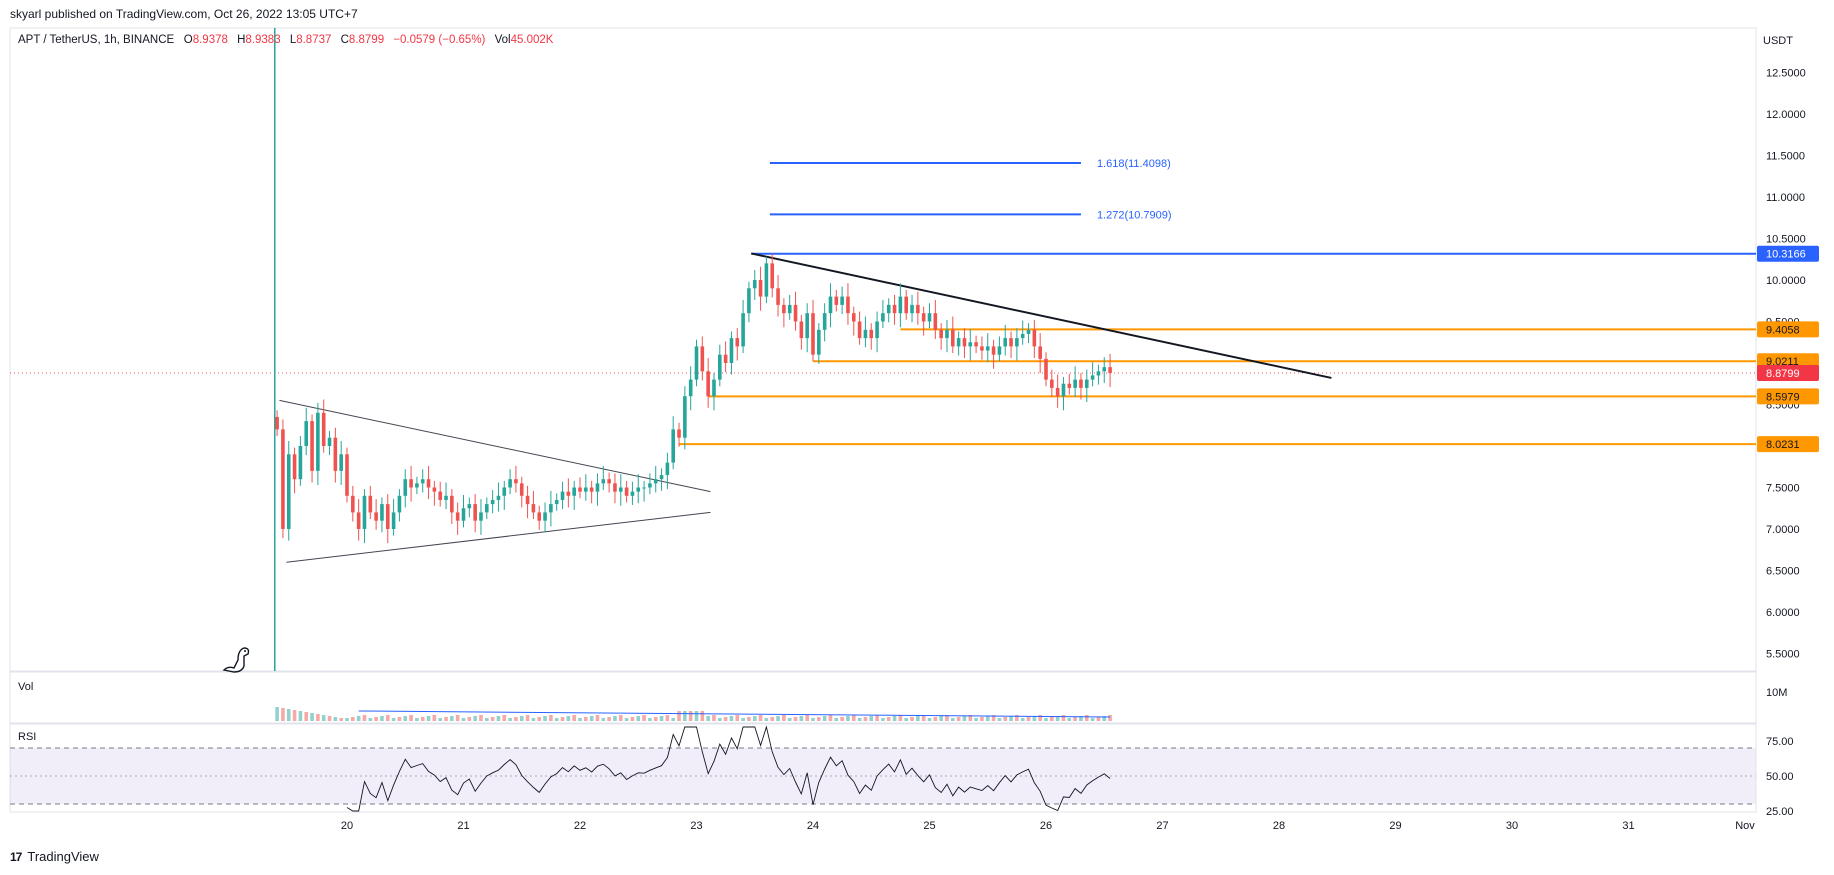 This screenshot has height=875, width=1834. Describe the element at coordinates (1783, 397) in the screenshot. I see `price-badge-4: 8.5979` at that location.